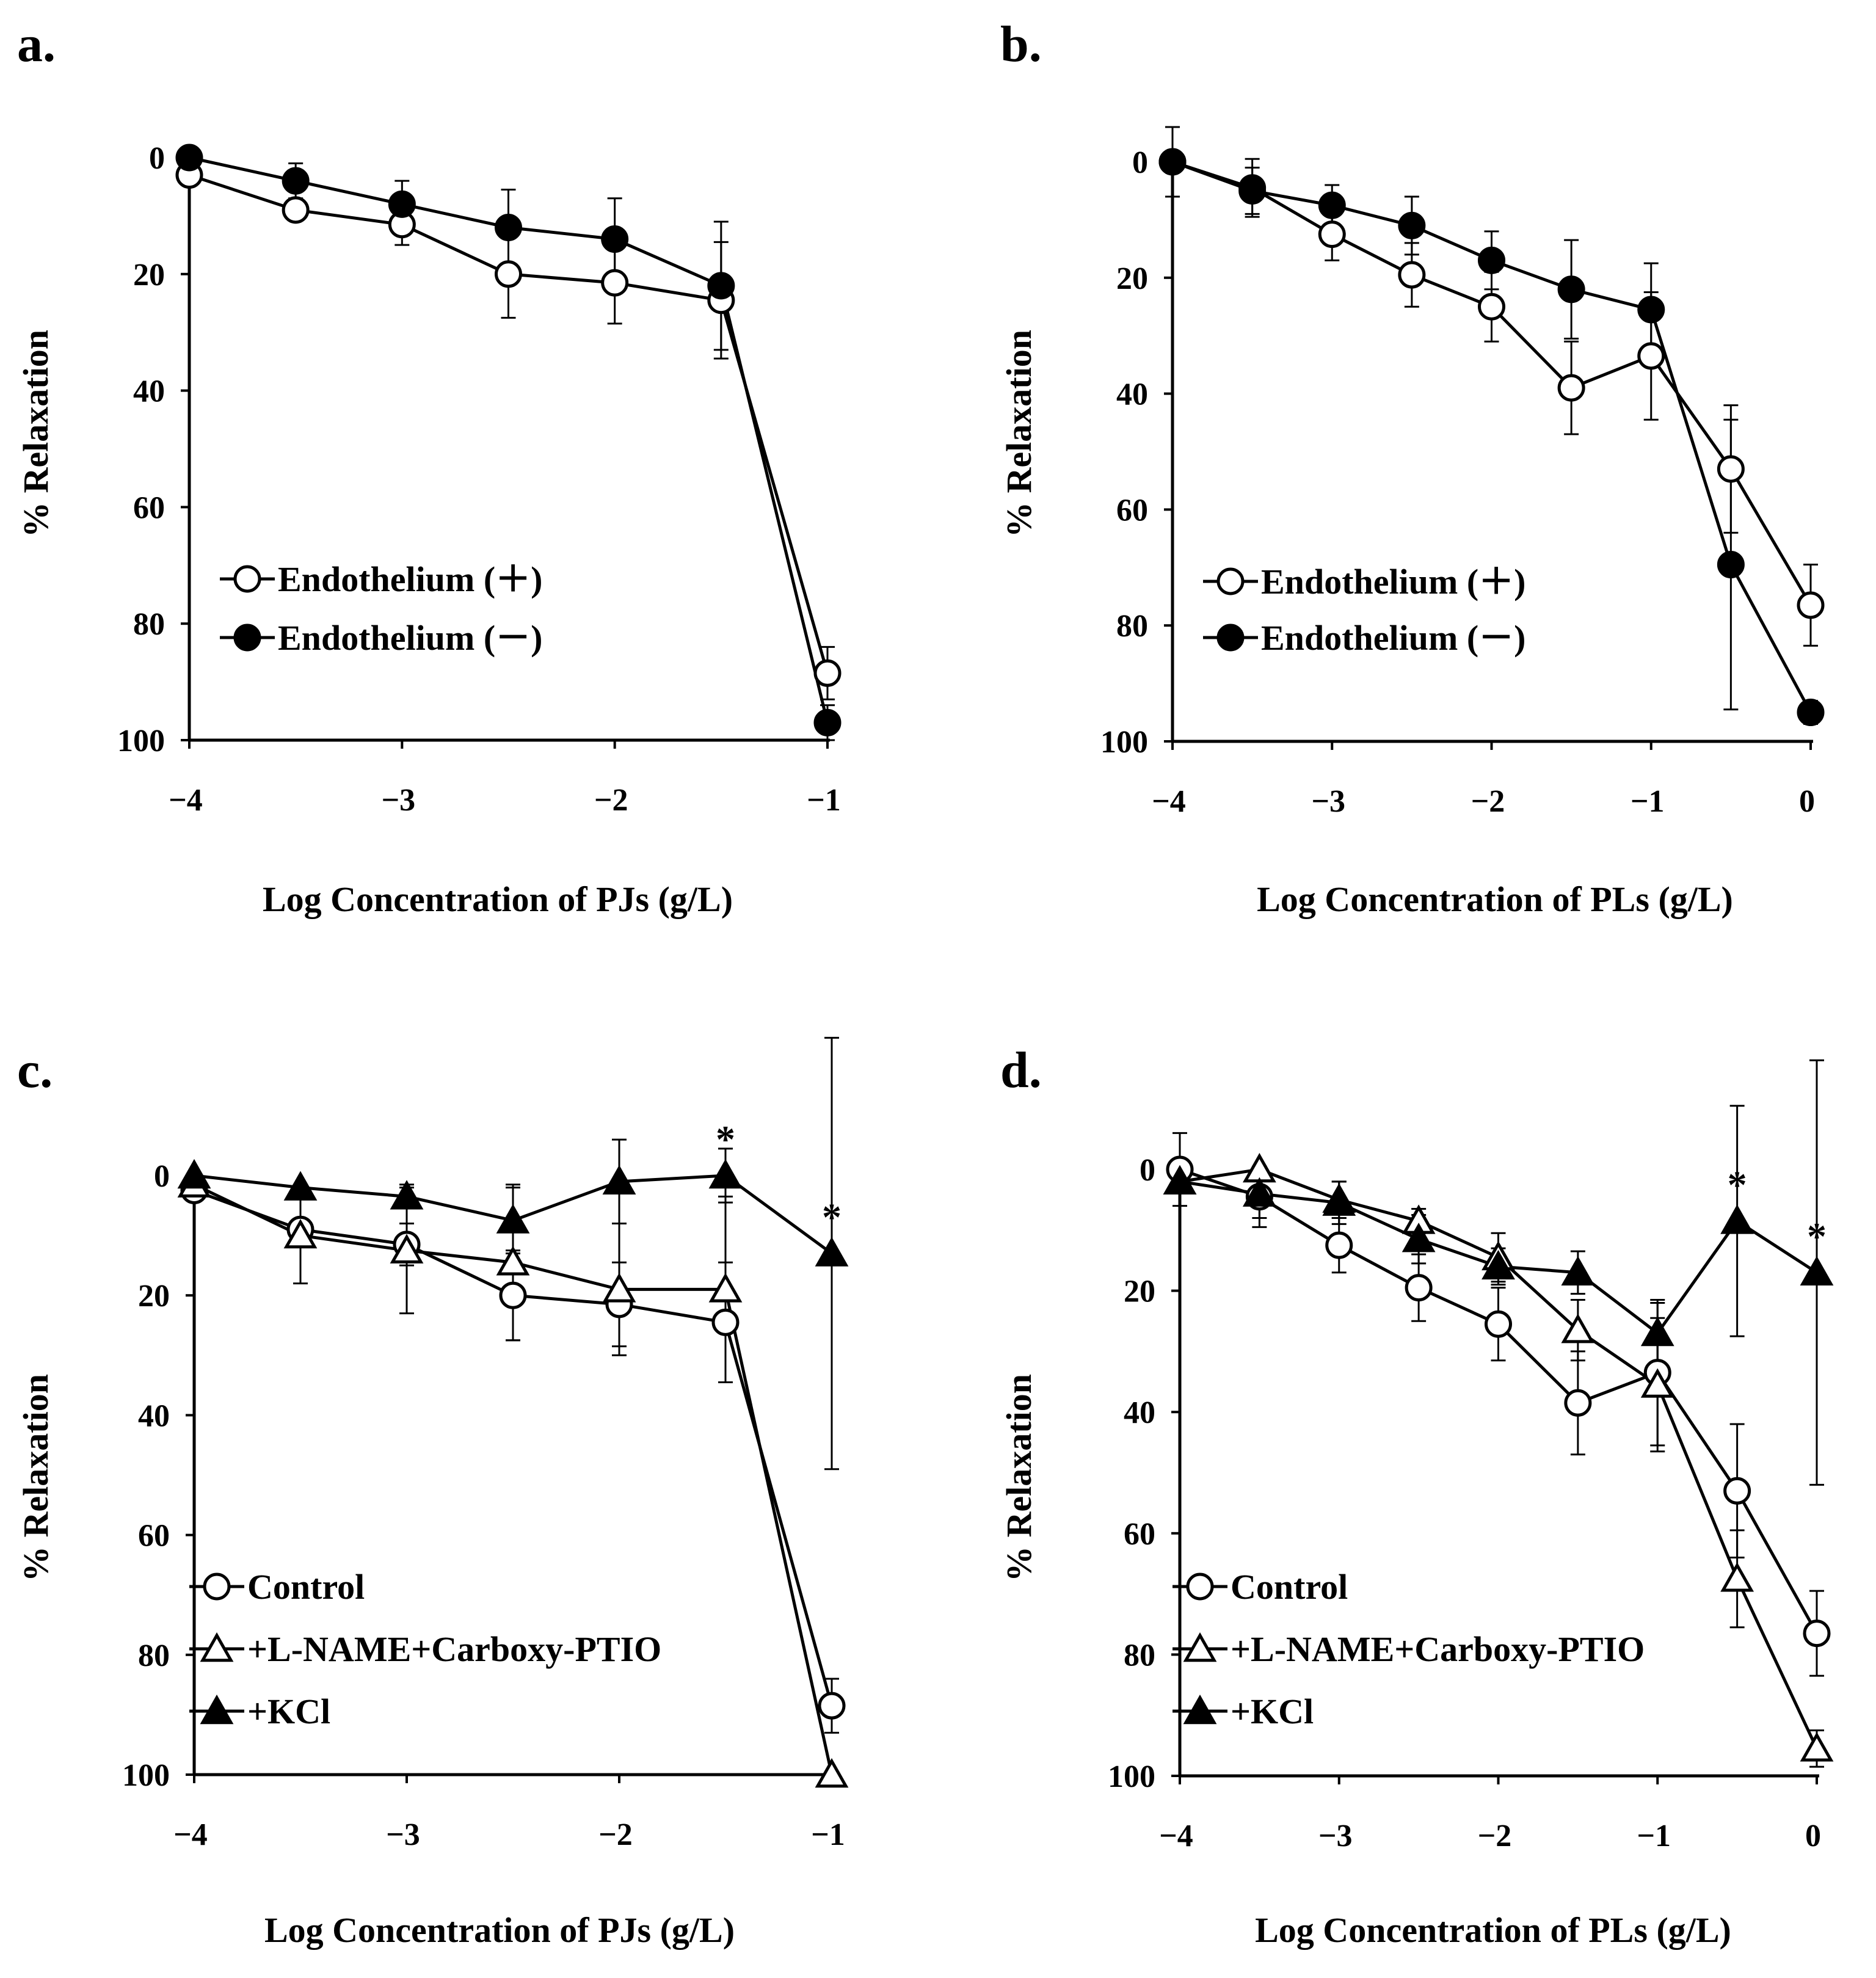 This screenshot has width=1876, height=1978. What do you see at coordinates (36, 45) in the screenshot?
I see `panel-label: a.` at bounding box center [36, 45].